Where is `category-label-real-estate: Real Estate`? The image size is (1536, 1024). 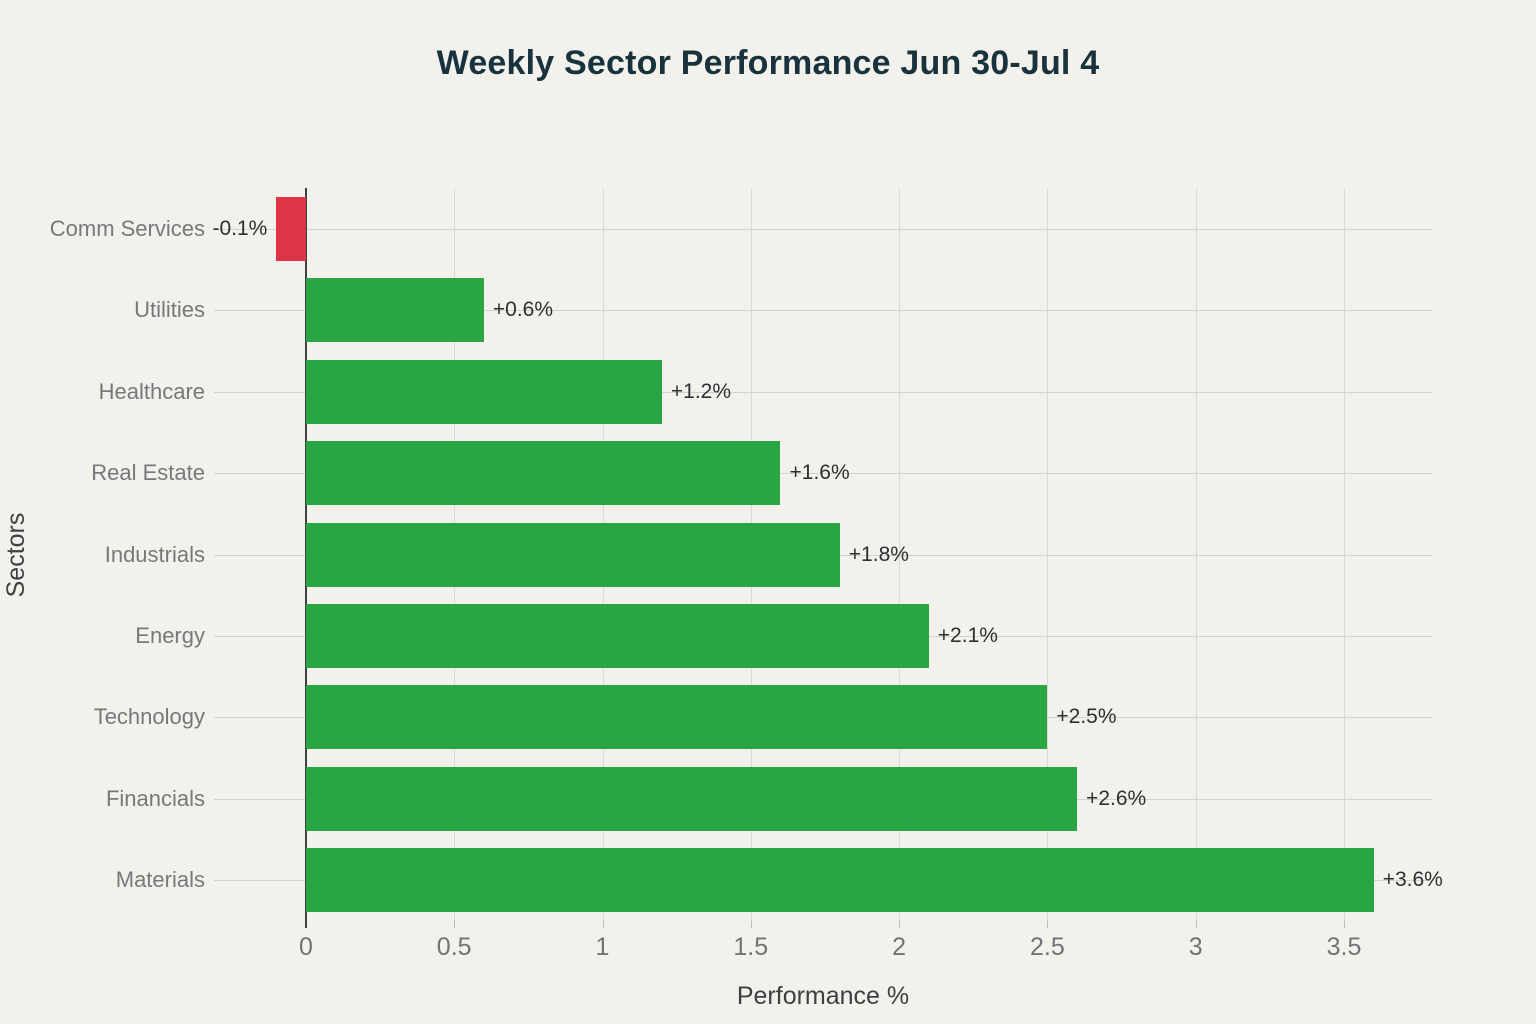
category-label-real-estate: Real Estate is located at coordinates (148, 473).